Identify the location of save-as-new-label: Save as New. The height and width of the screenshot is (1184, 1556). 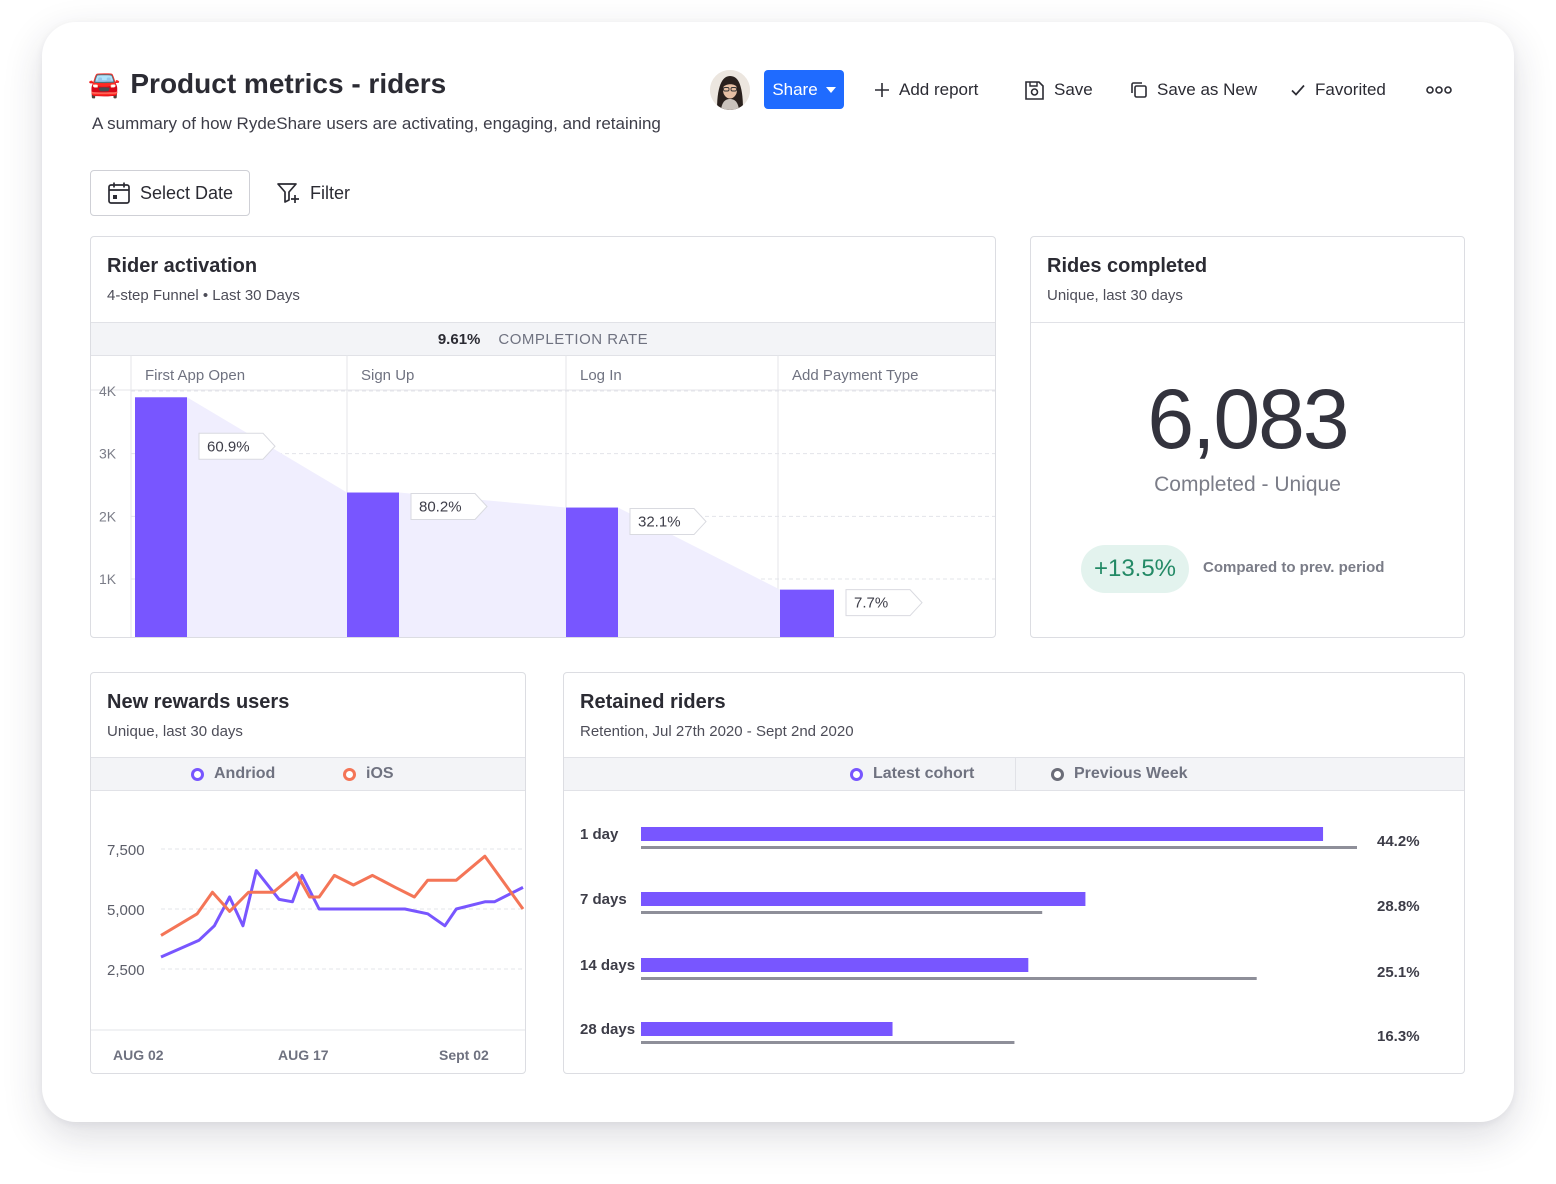
(1207, 89).